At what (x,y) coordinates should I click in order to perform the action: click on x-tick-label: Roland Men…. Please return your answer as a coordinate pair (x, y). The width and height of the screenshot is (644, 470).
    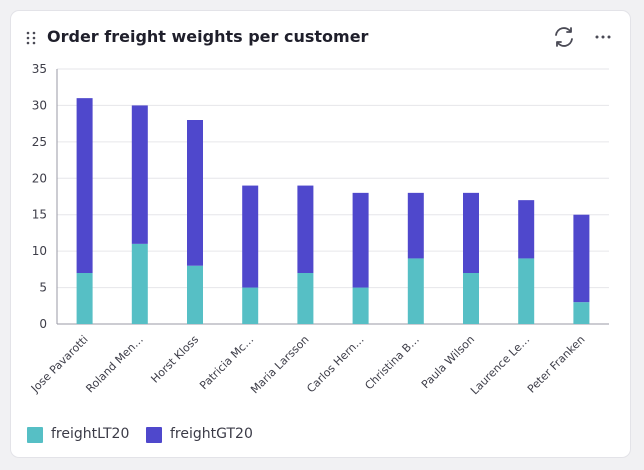
    Looking at the image, I should click on (114, 364).